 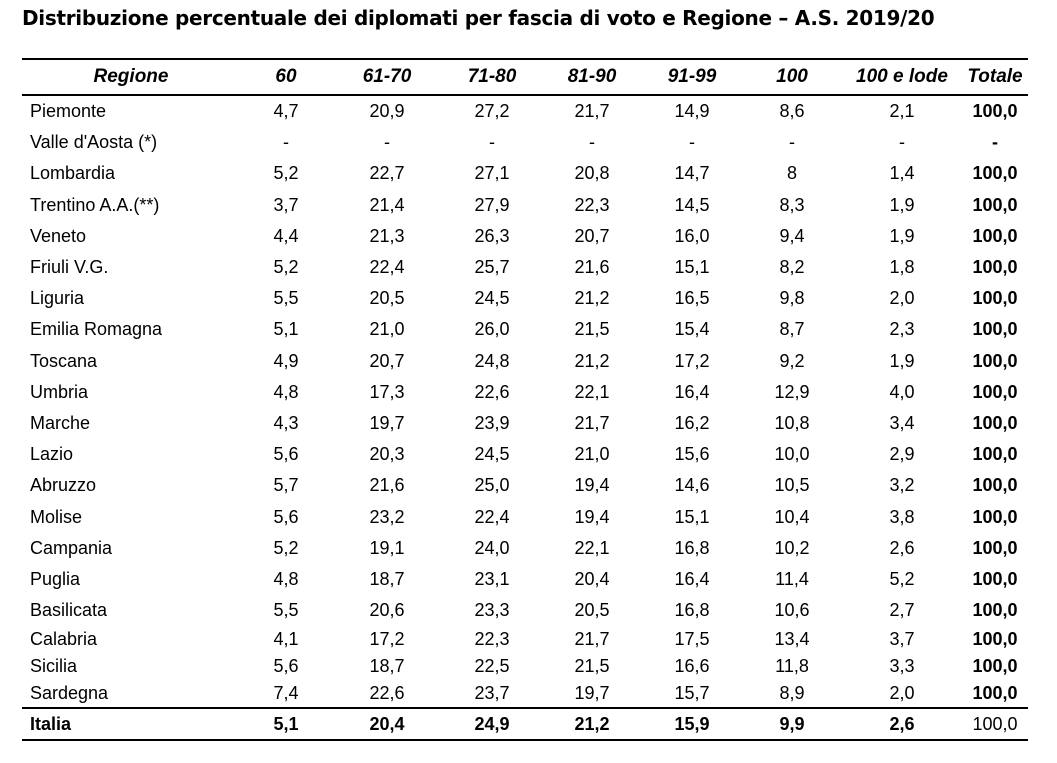 What do you see at coordinates (286, 76) in the screenshot?
I see `col-header-60: 60` at bounding box center [286, 76].